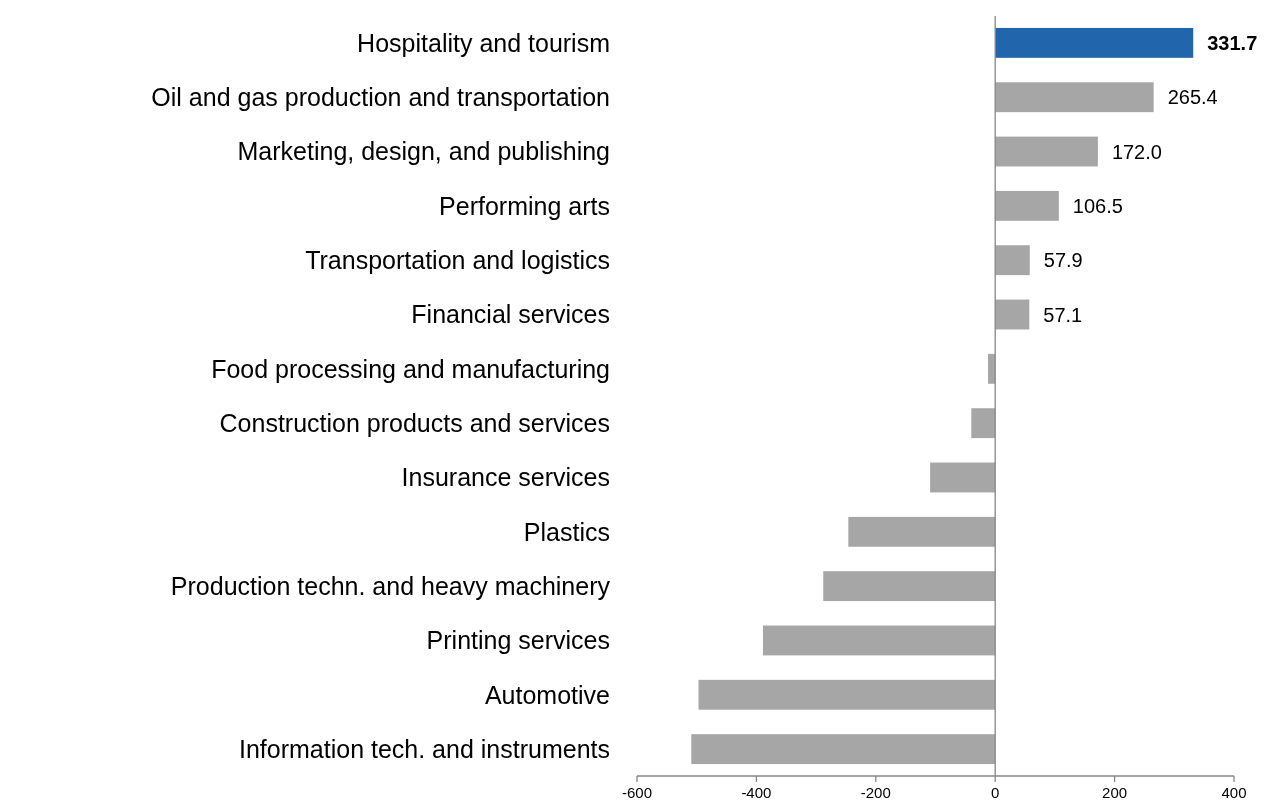 This screenshot has width=1284, height=806. Describe the element at coordinates (410, 368) in the screenshot. I see `y-tick-label: Food processing and manufacturing` at that location.